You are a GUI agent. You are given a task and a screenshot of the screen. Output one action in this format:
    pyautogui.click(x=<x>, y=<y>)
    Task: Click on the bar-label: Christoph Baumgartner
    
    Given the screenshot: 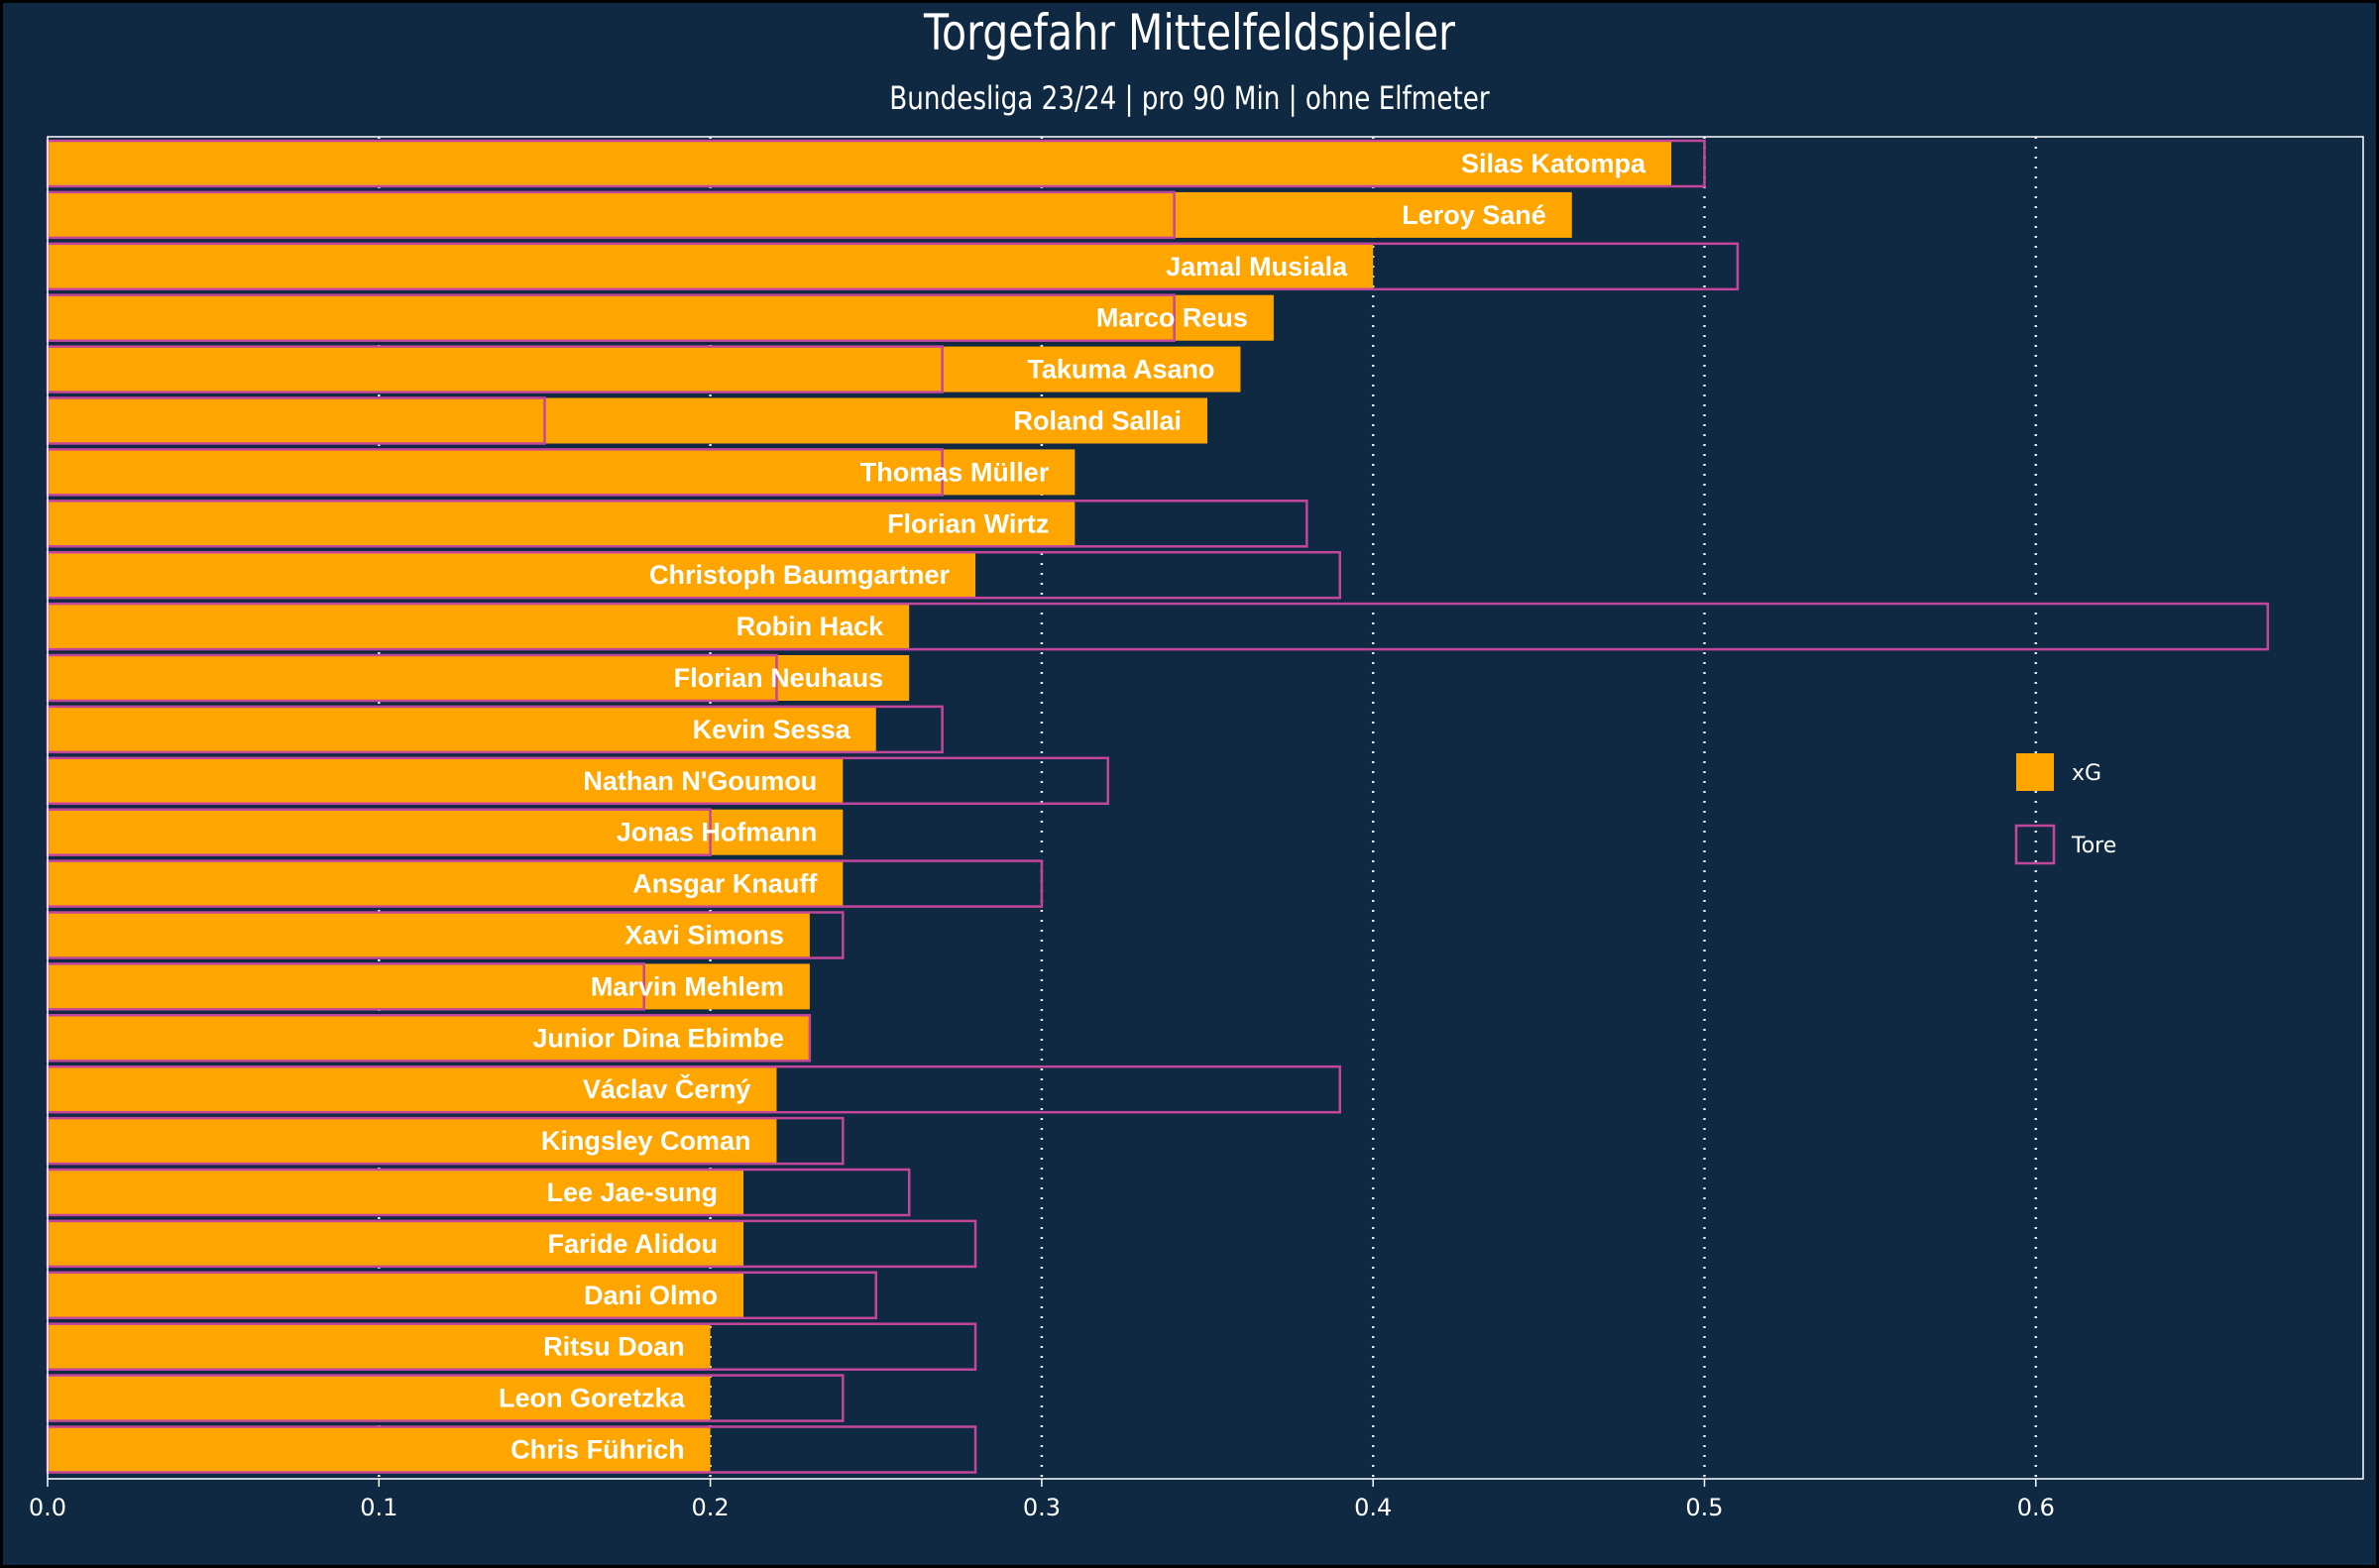 What is the action you would take?
    pyautogui.click(x=800, y=575)
    